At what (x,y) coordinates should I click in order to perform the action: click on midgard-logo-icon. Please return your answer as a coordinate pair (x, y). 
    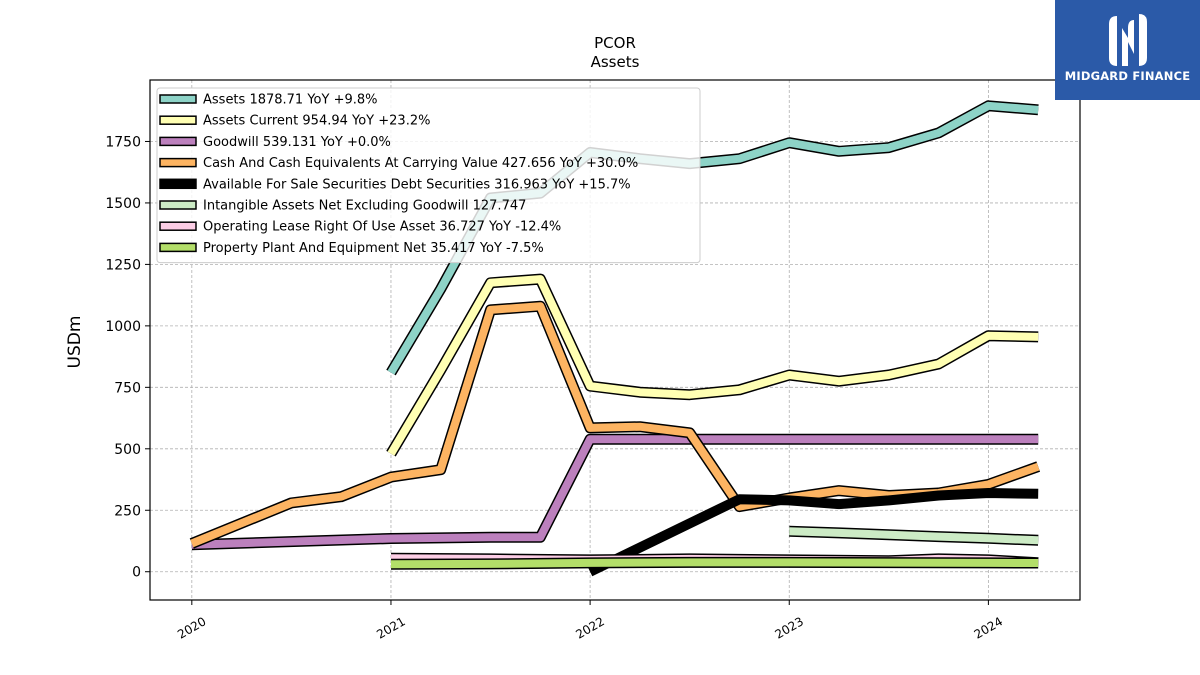
    Looking at the image, I should click on (1128, 40).